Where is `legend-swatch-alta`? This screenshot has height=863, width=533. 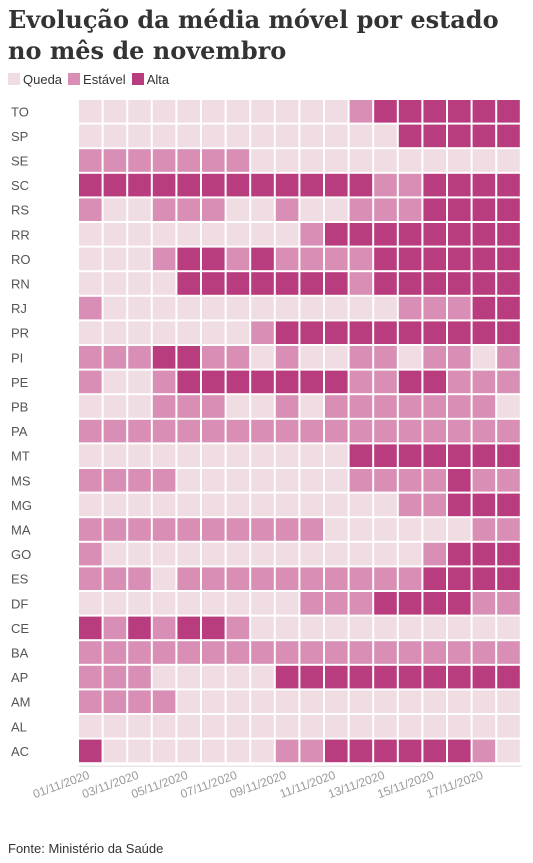
legend-swatch-alta is located at coordinates (137, 79).